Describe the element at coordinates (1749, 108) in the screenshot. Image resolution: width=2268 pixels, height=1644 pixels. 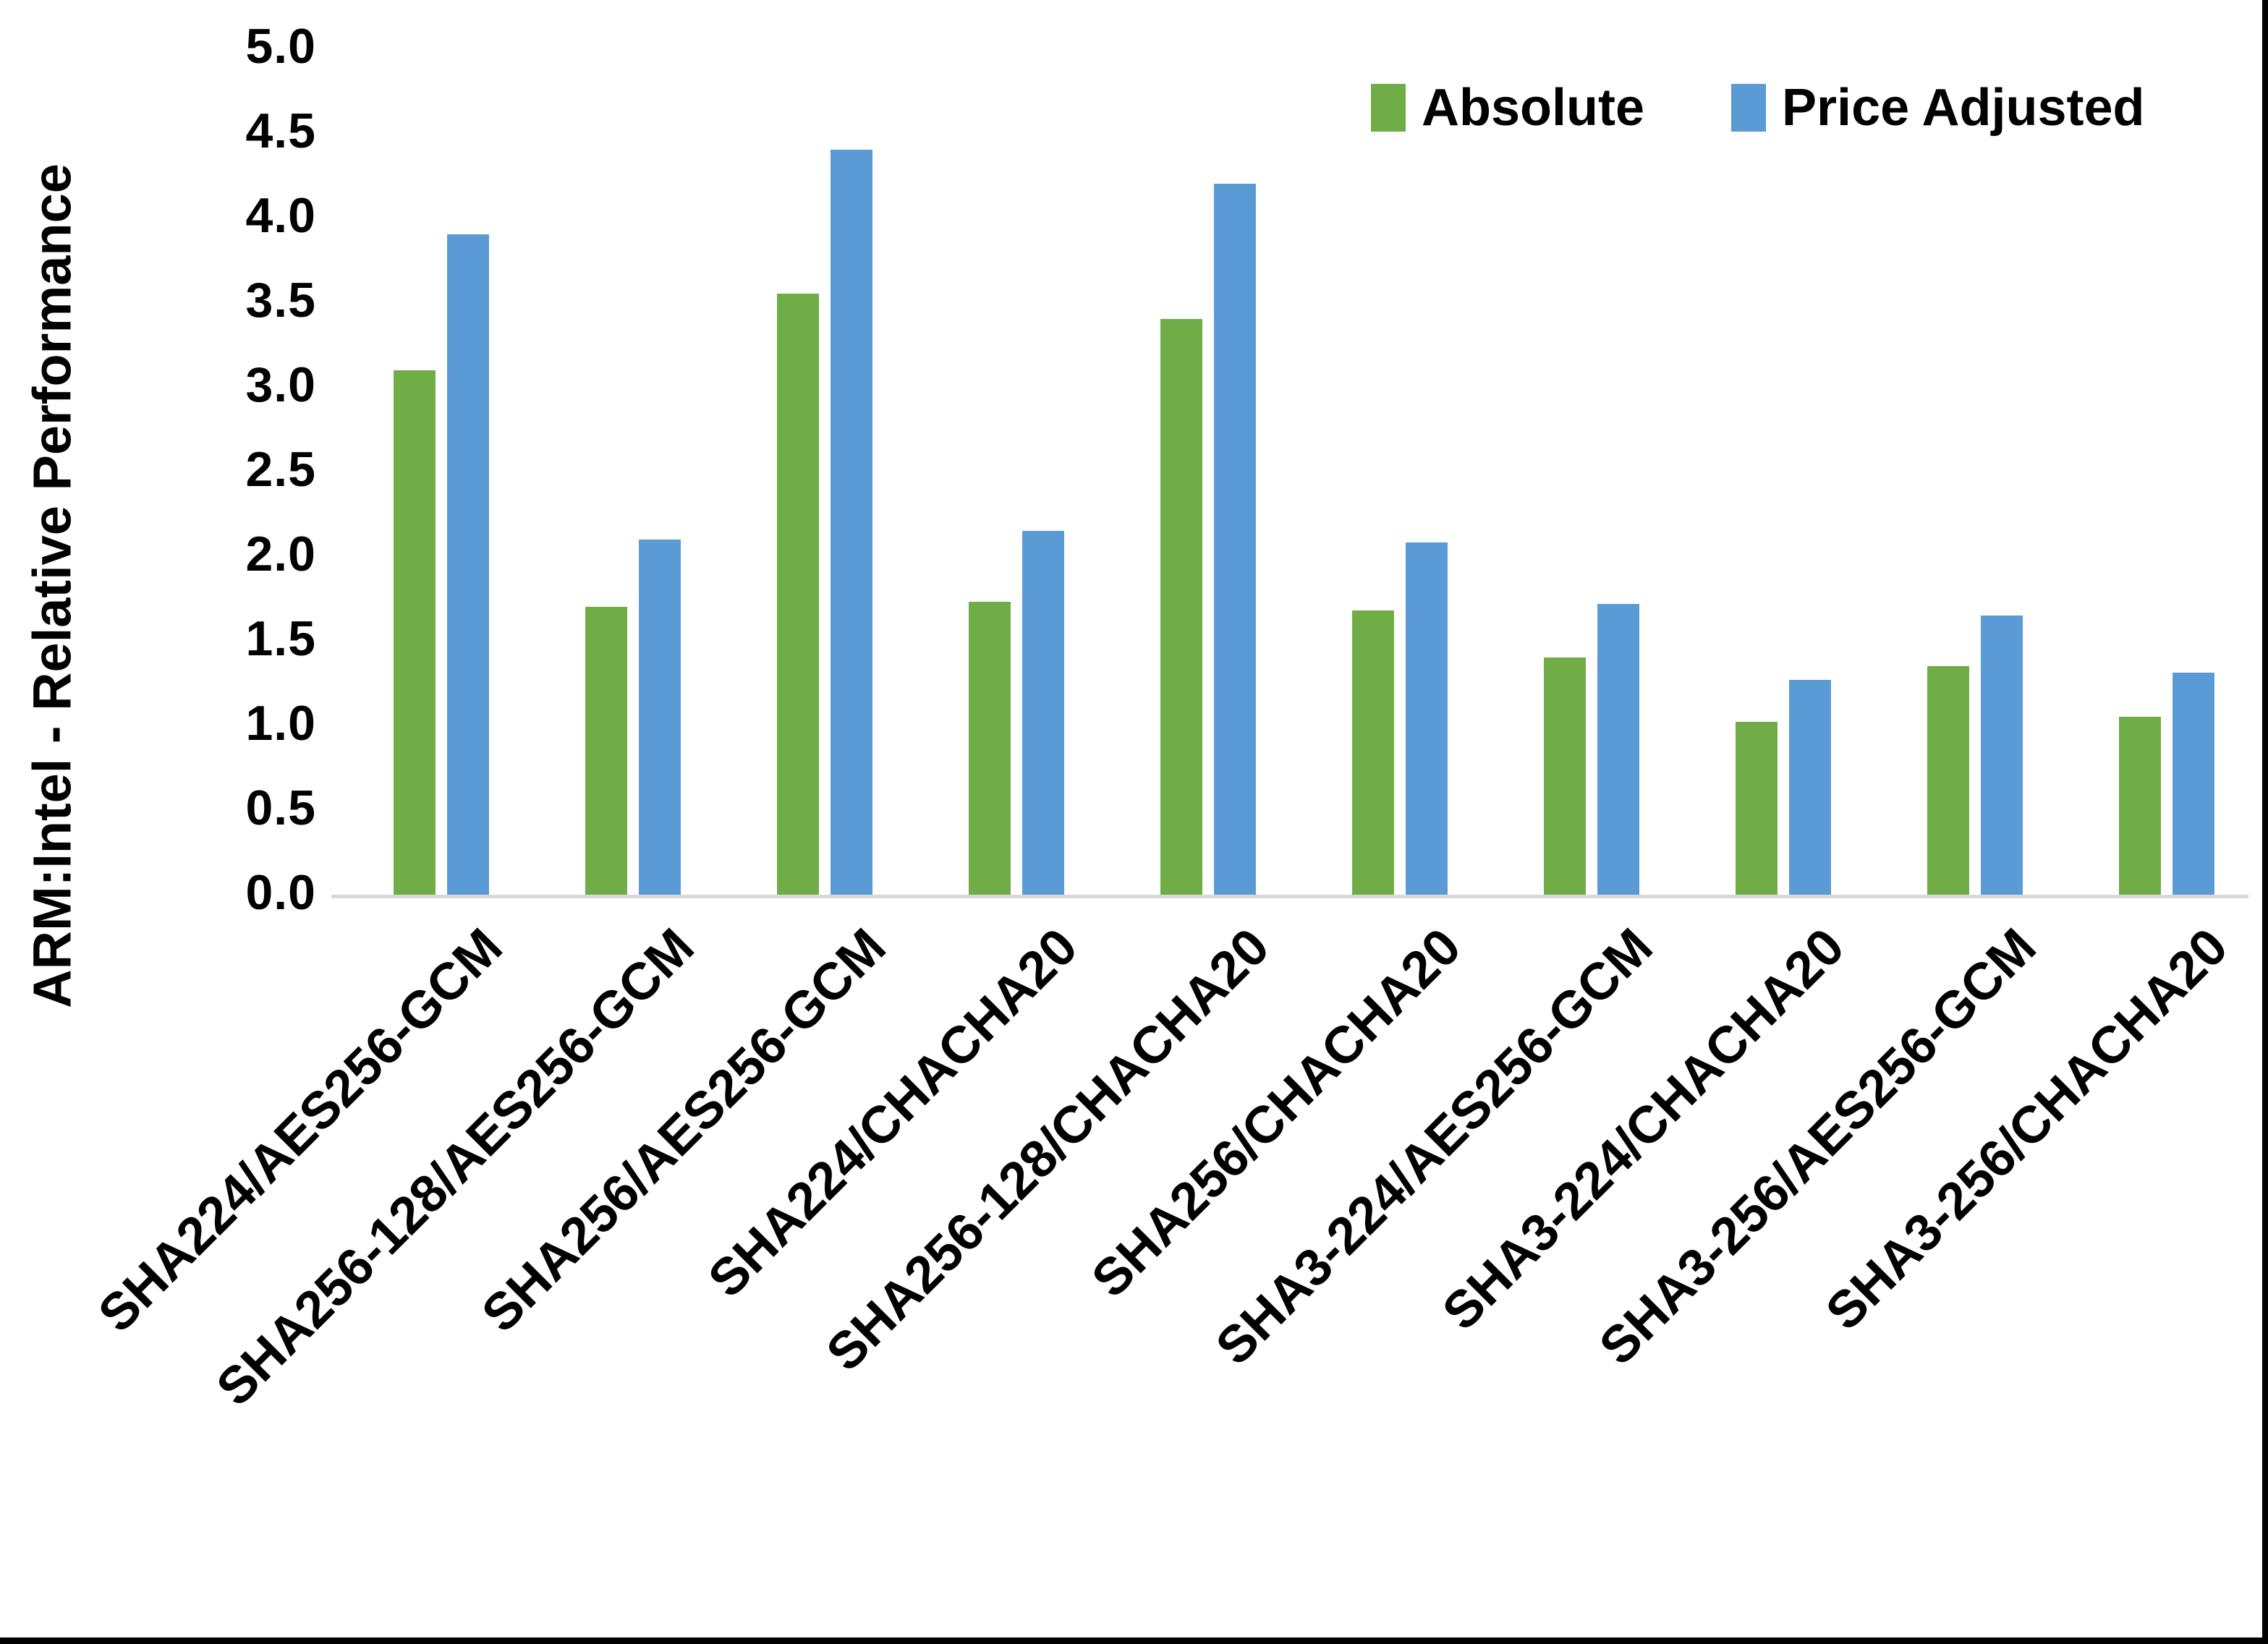
I see `legend-swatch-price-adjusted` at that location.